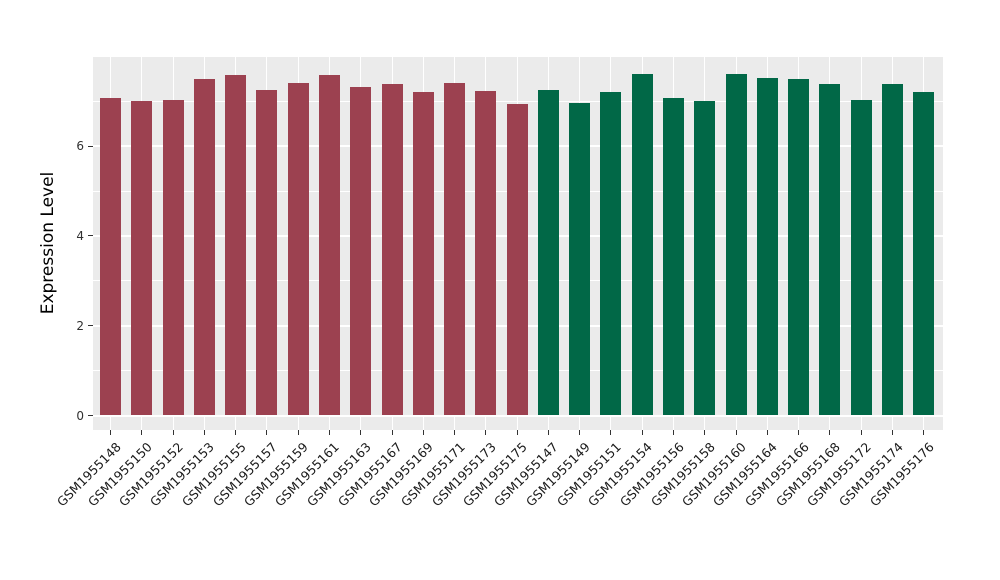 This screenshot has height=580, width=1000. I want to click on bar-GSM1955149, so click(580, 259).